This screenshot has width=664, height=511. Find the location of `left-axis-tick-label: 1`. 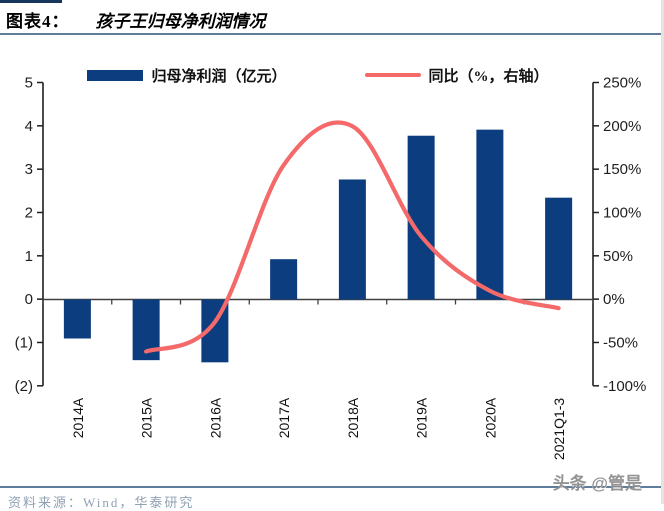

left-axis-tick-label: 1 is located at coordinates (29, 256).